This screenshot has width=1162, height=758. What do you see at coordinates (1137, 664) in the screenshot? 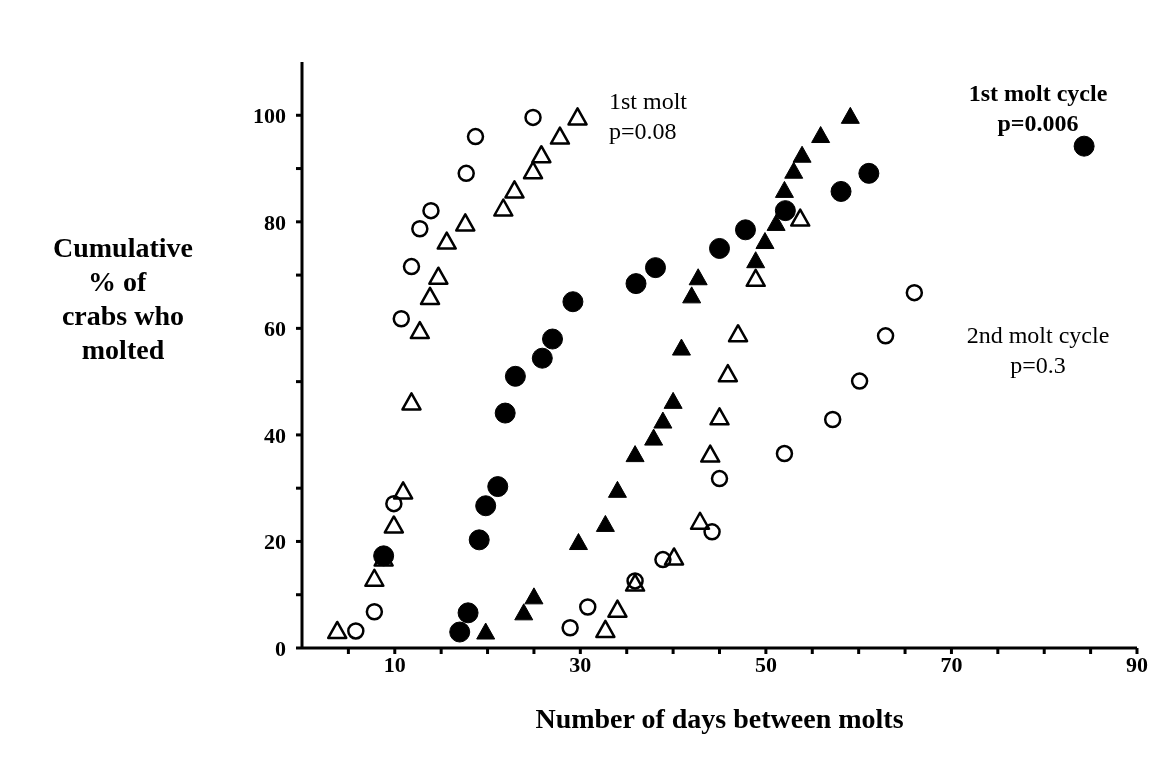
I see `x-tick-label: 90` at bounding box center [1137, 664].